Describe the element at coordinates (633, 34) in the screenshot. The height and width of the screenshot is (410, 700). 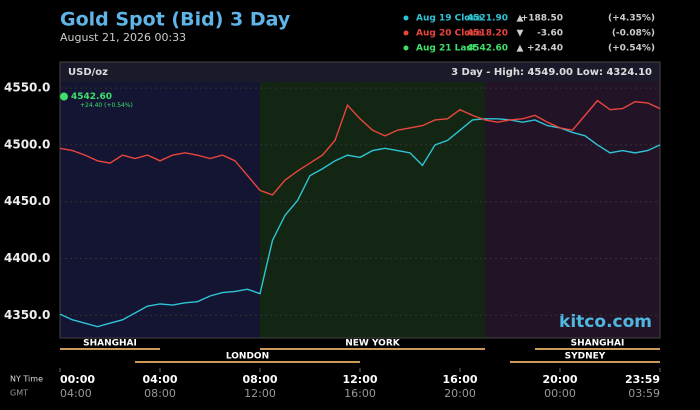
I see `legend-pct: (-0.08%)` at that location.